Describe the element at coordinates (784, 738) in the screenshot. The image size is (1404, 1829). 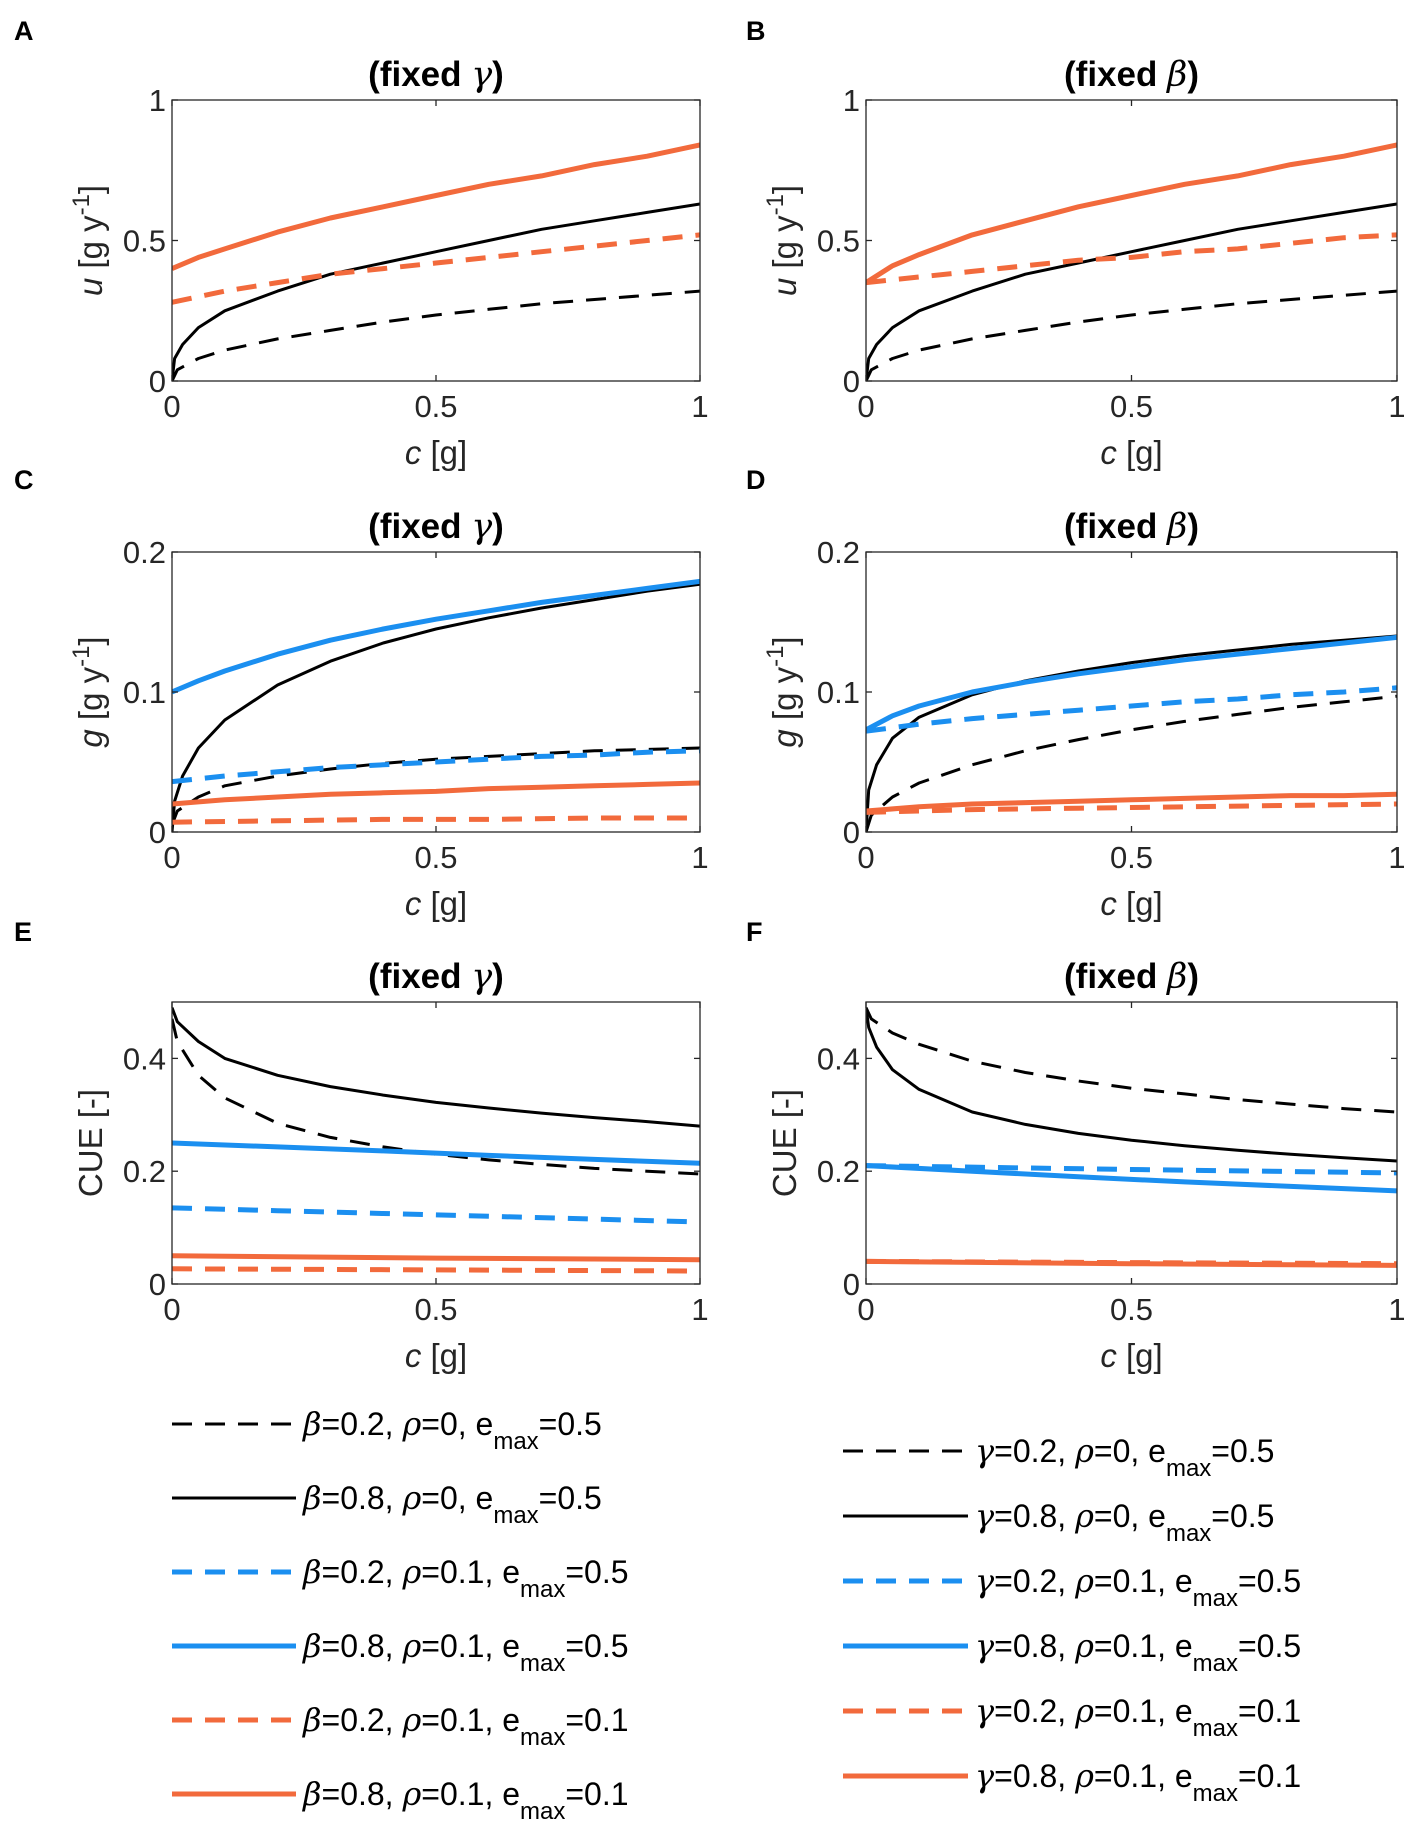
I see `y-axis-variable: g` at that location.